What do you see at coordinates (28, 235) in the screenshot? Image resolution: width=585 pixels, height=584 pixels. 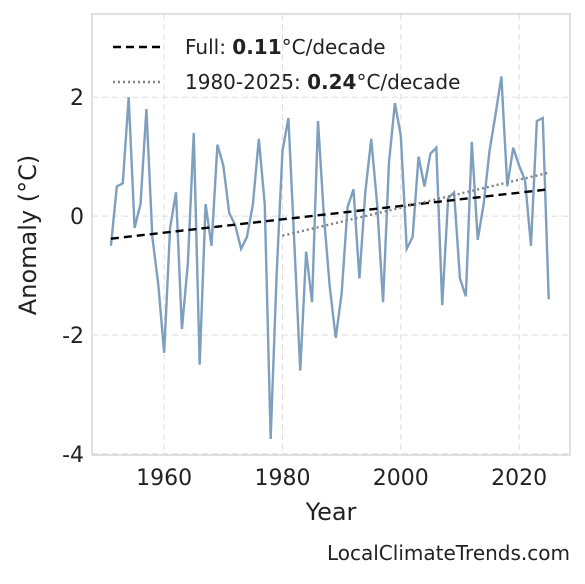 I see `y-axis-label: Anomaly (°C)` at bounding box center [28, 235].